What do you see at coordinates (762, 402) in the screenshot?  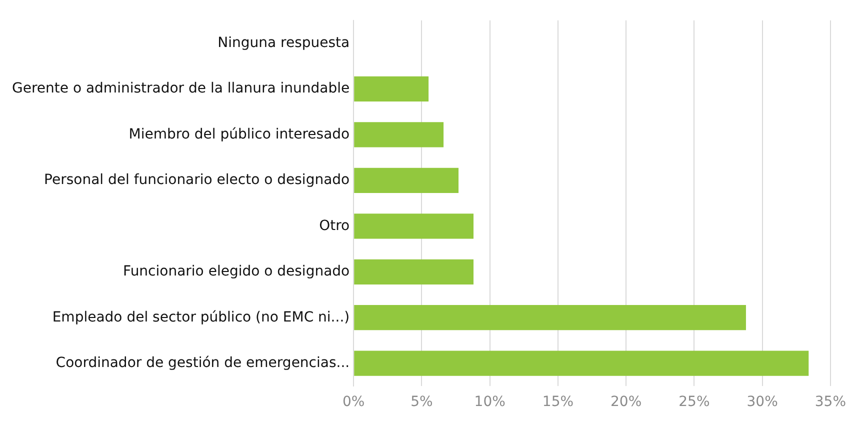 I see `x-tick-label: 30%` at bounding box center [762, 402].